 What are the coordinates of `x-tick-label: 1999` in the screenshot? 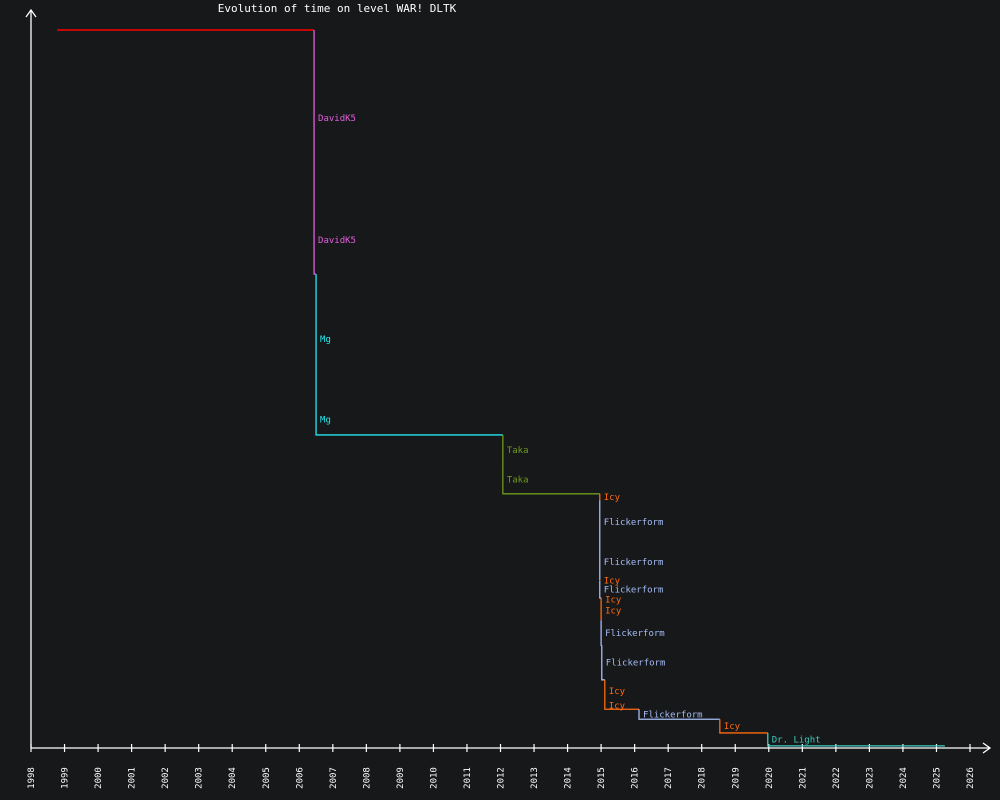 It's located at (66, 778).